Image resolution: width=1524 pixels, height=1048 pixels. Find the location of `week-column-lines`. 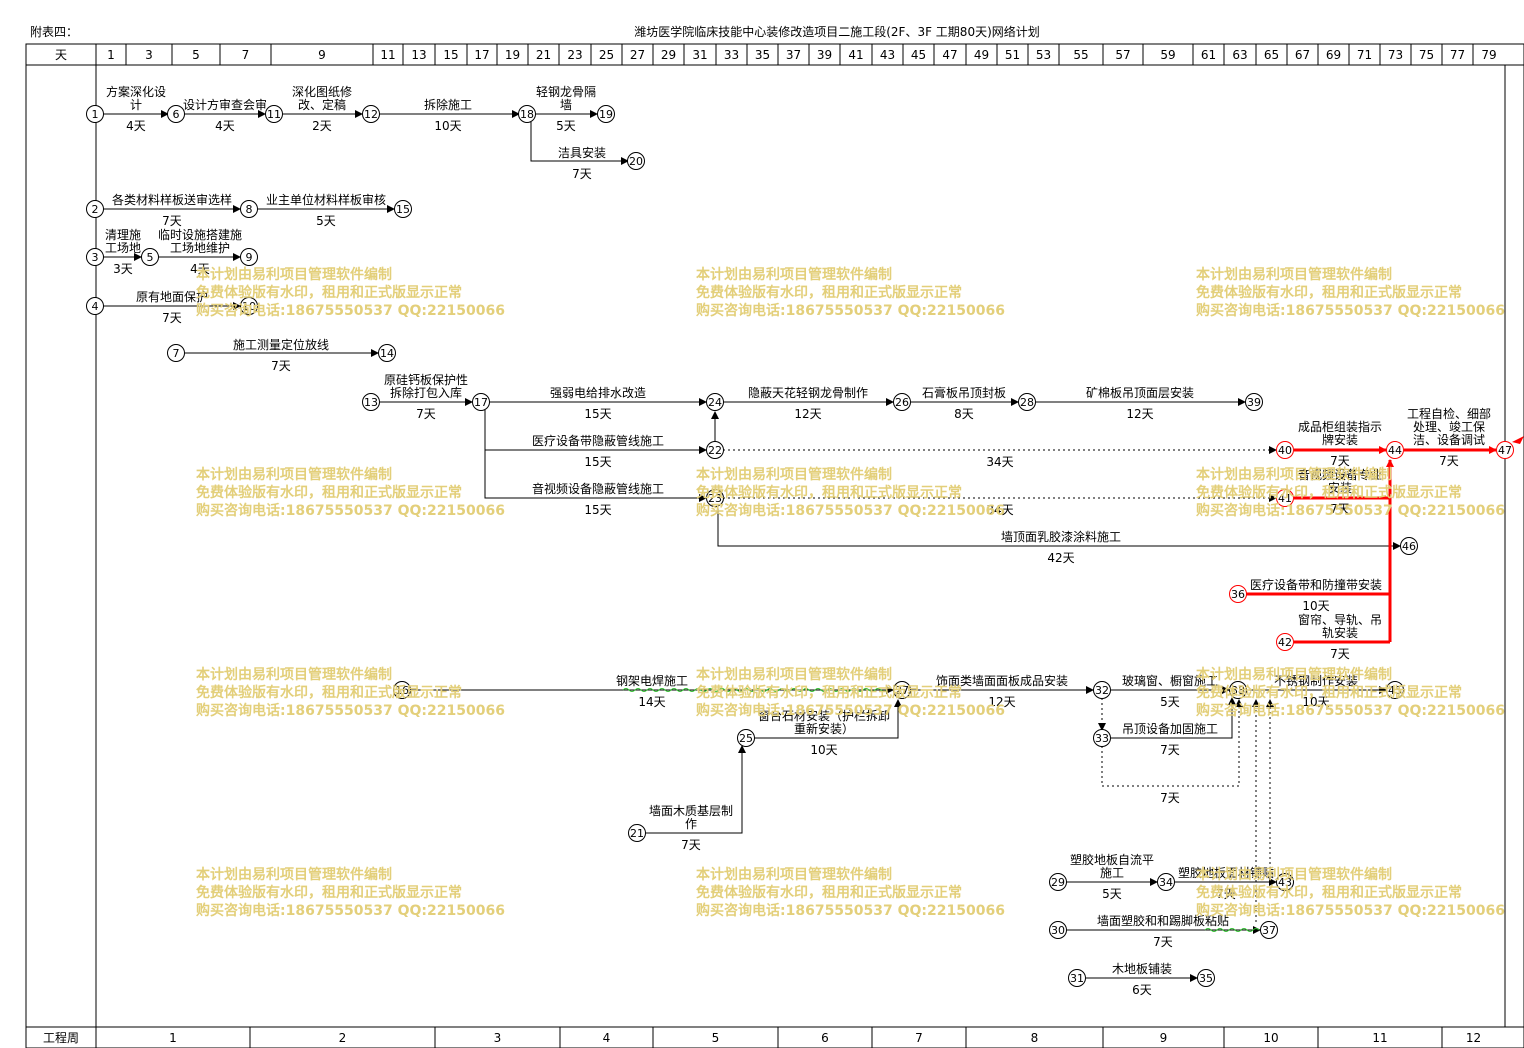

week-column-lines is located at coordinates (846, 1037).